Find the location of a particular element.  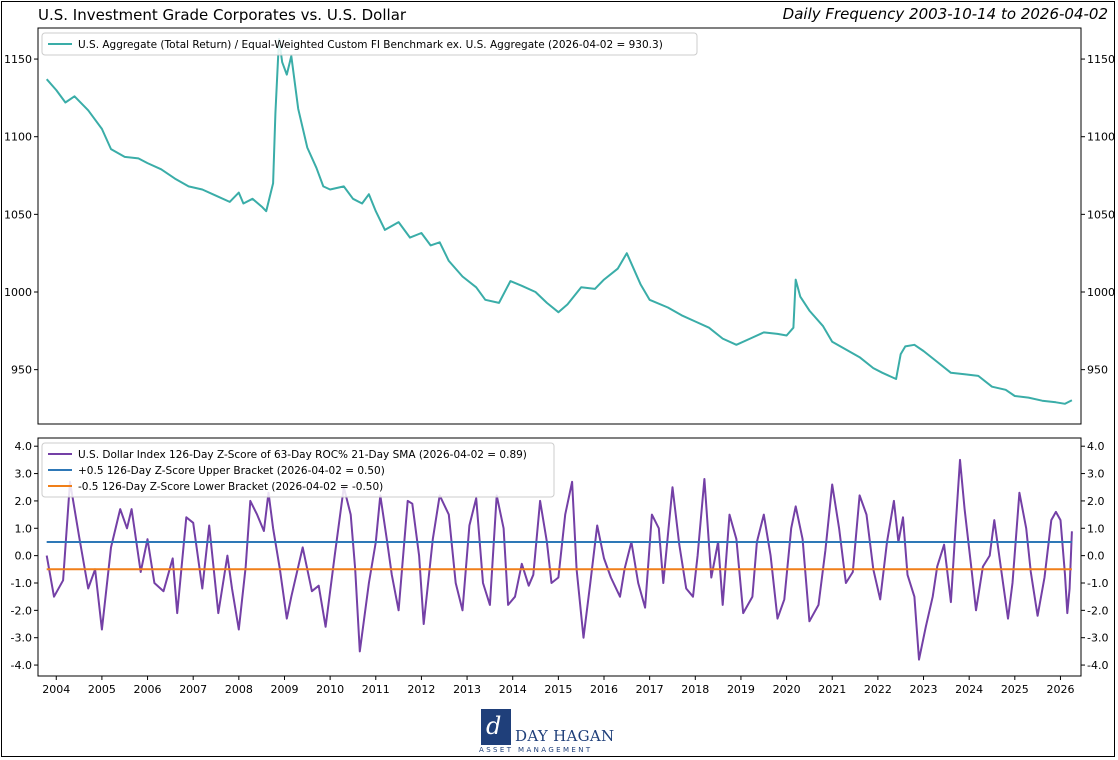

day-hagan-logo: d DAY HAGAN ASSET MANAGEMENT is located at coordinates (546, 733).